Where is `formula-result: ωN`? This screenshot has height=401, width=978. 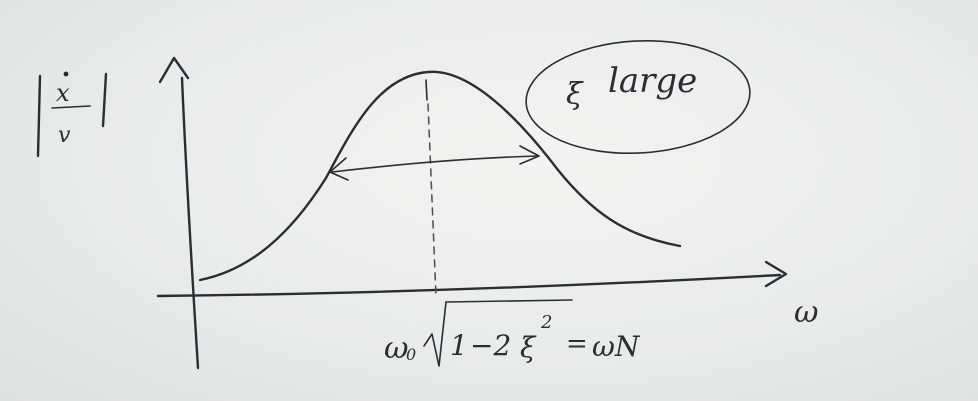
formula-result: ωN is located at coordinates (616, 346).